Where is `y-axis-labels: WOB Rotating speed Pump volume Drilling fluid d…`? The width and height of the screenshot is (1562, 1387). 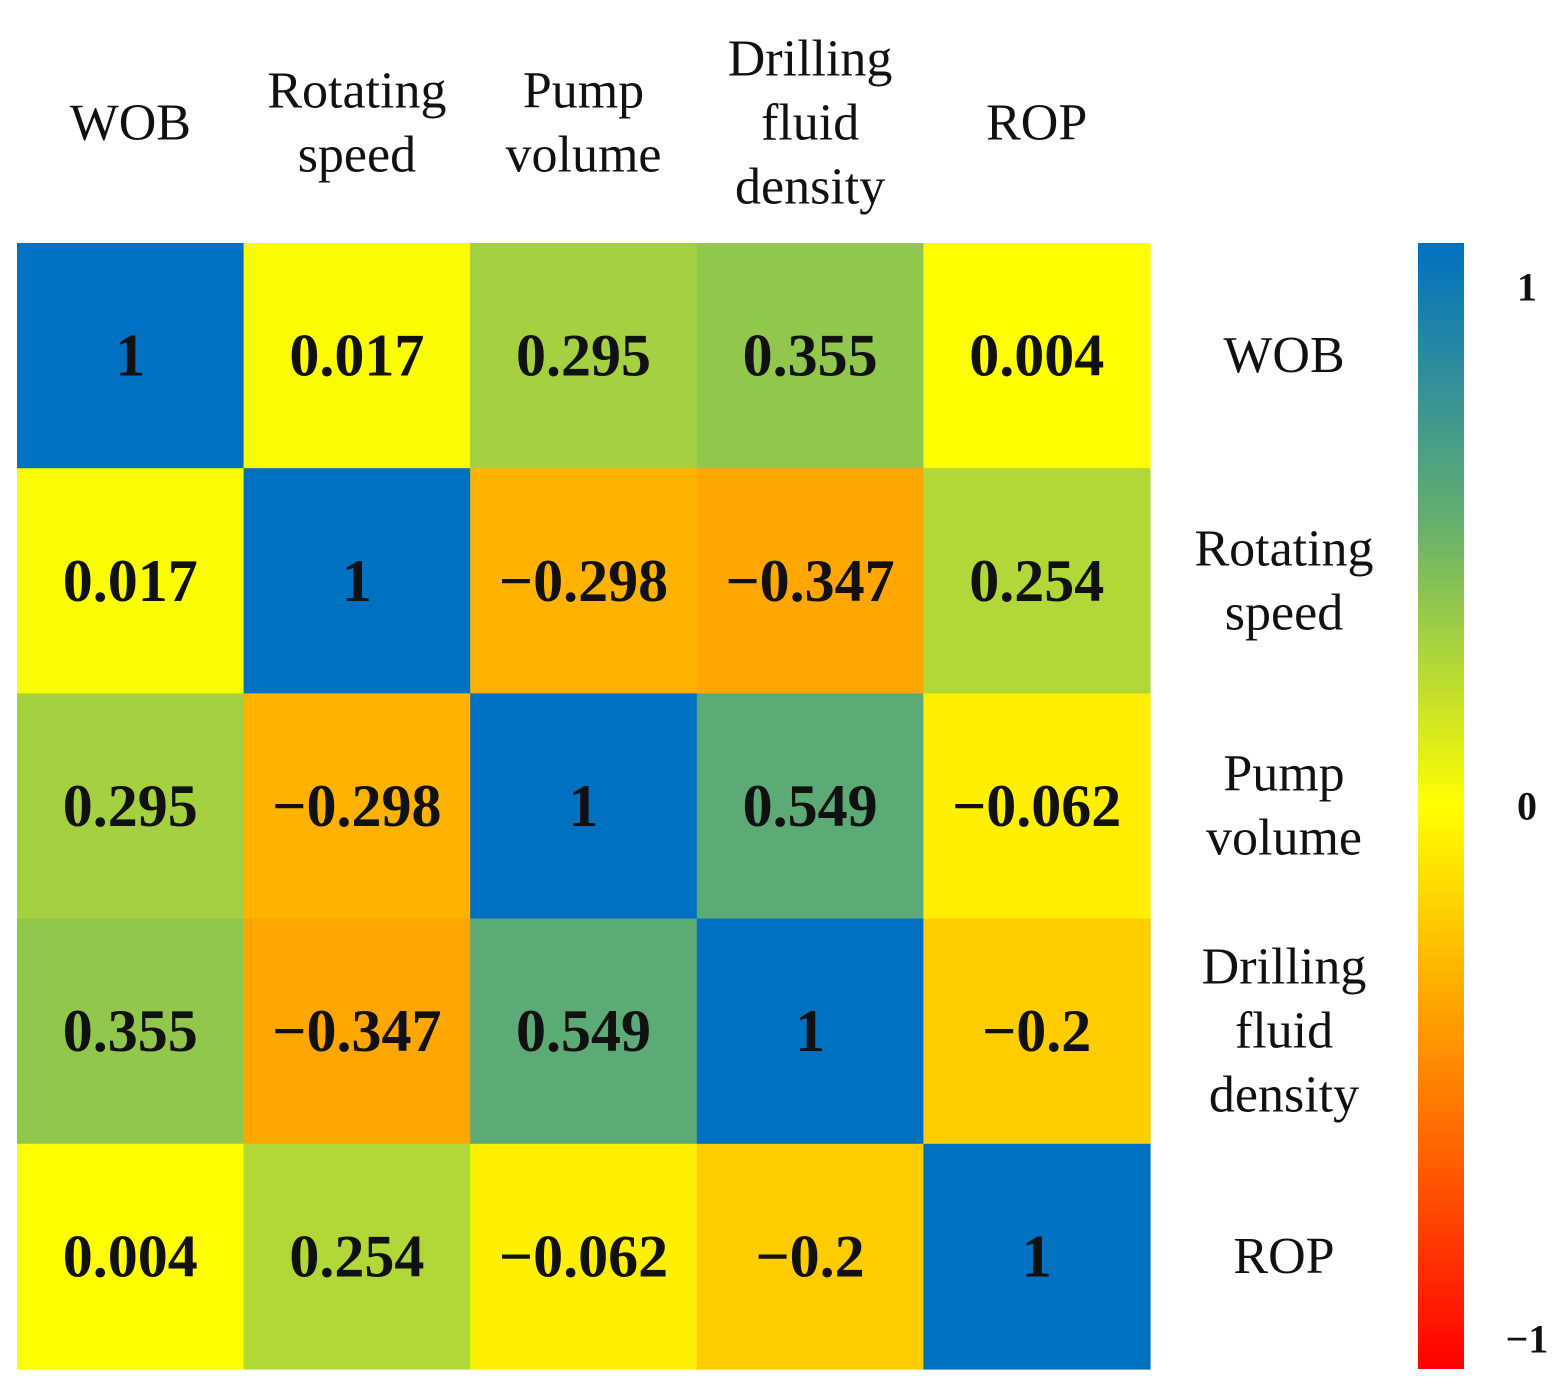 y-axis-labels: WOB Rotating speed Pump volume Drilling fluid d… is located at coordinates (1283, 806).